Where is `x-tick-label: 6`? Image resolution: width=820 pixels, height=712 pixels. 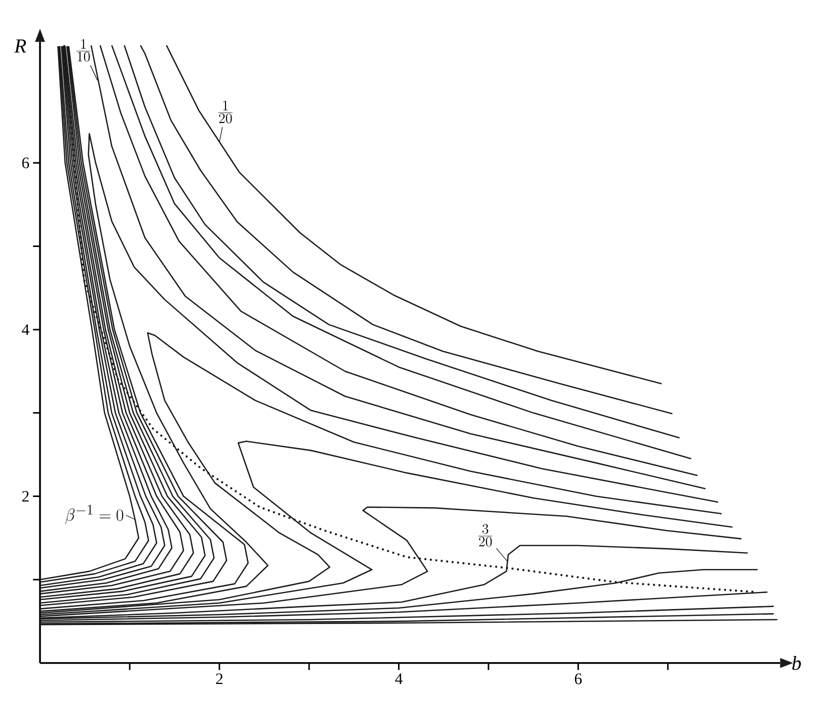 x-tick-label: 6 is located at coordinates (578, 679).